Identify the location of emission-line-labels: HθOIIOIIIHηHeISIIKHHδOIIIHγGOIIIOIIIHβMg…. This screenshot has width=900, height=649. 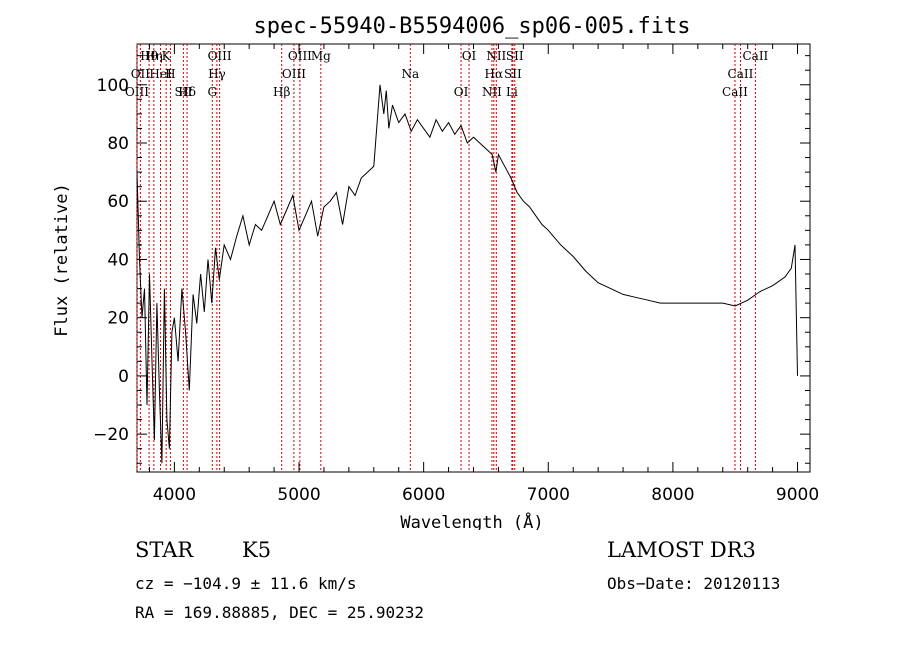
(447, 74).